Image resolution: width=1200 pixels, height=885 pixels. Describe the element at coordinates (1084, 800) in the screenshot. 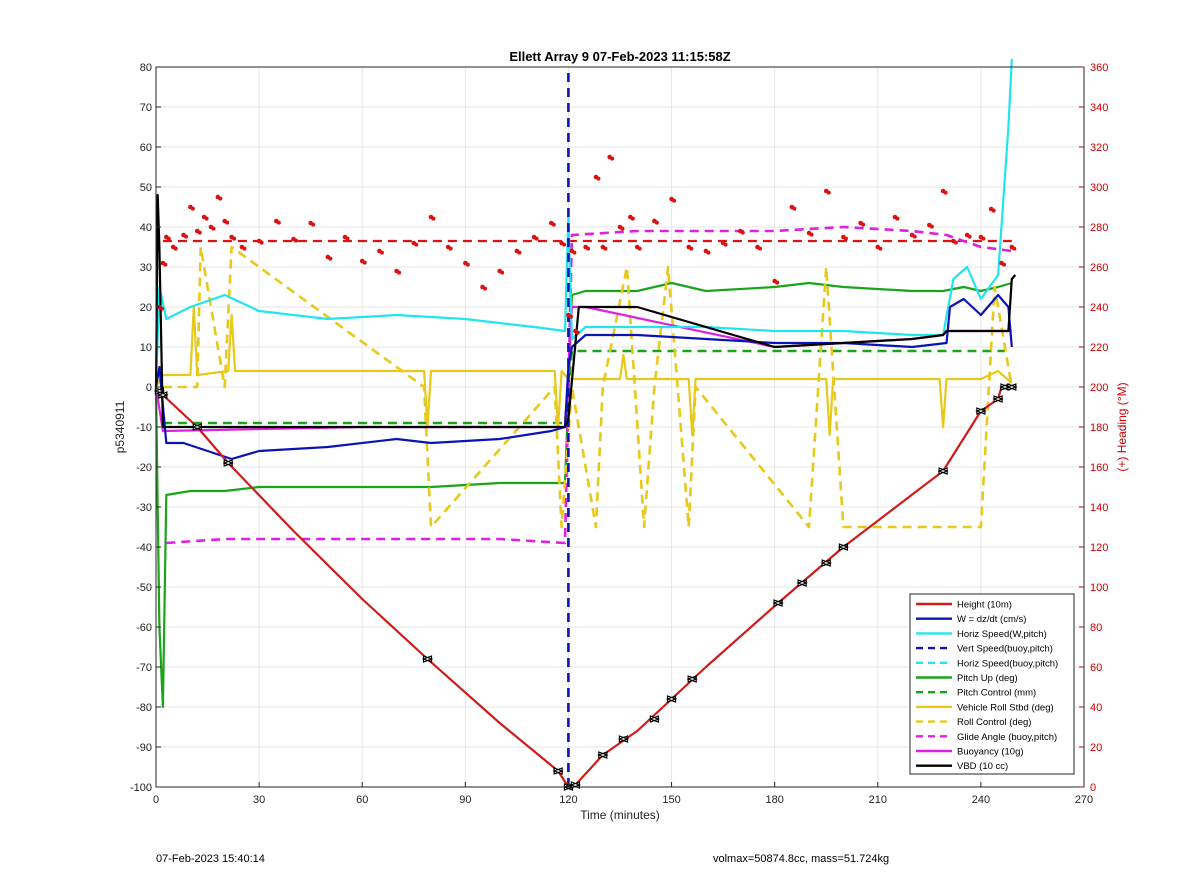

I see `x-tick-label: 270` at that location.